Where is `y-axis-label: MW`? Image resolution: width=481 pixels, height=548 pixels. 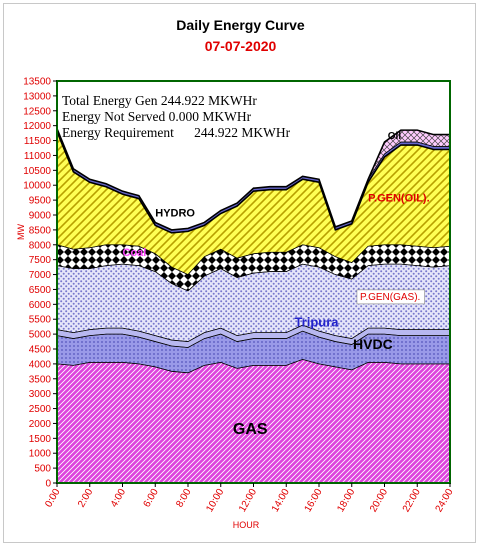
y-axis-label: MW is located at coordinates (21, 232).